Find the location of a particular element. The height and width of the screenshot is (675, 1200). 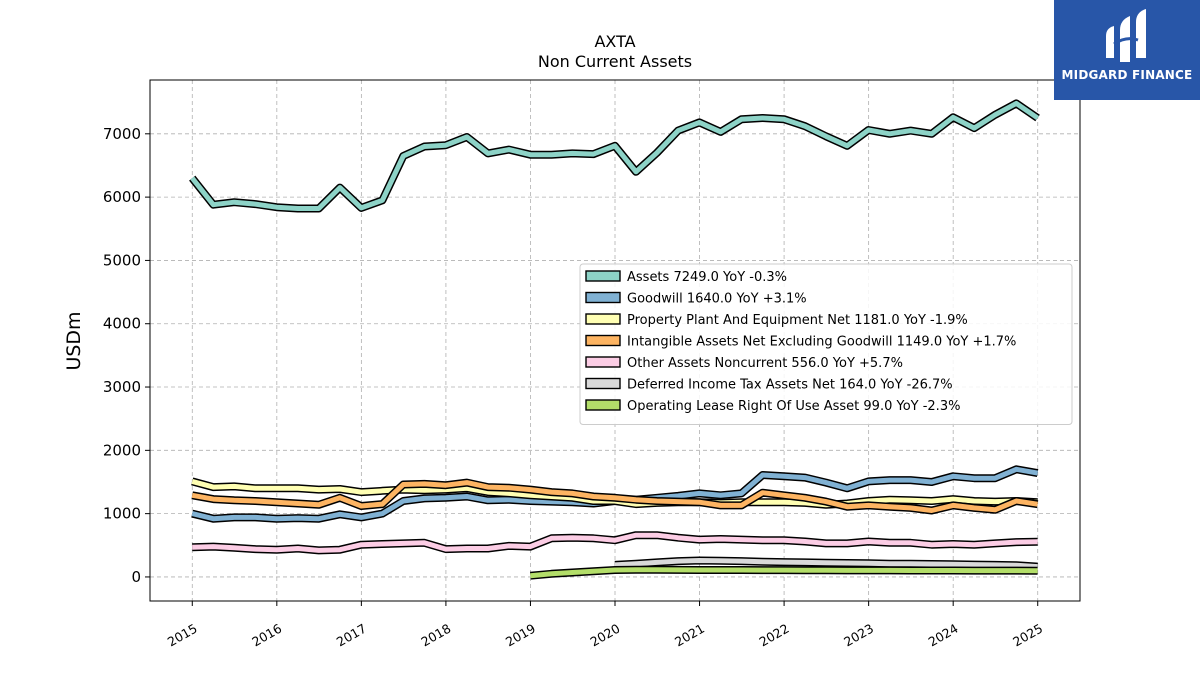

chart-title: AXTA is located at coordinates (614, 41).